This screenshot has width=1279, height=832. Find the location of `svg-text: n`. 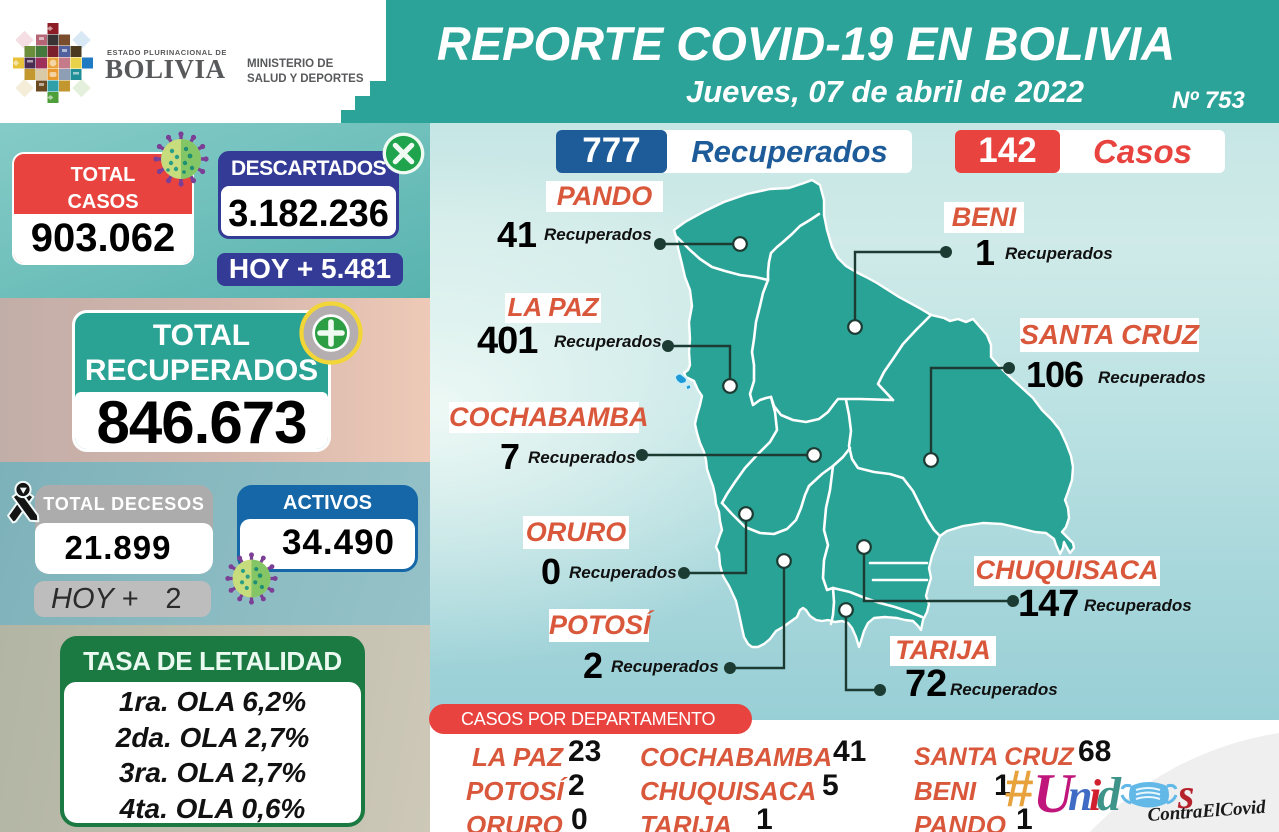

svg-text: n is located at coordinates (1080, 795).